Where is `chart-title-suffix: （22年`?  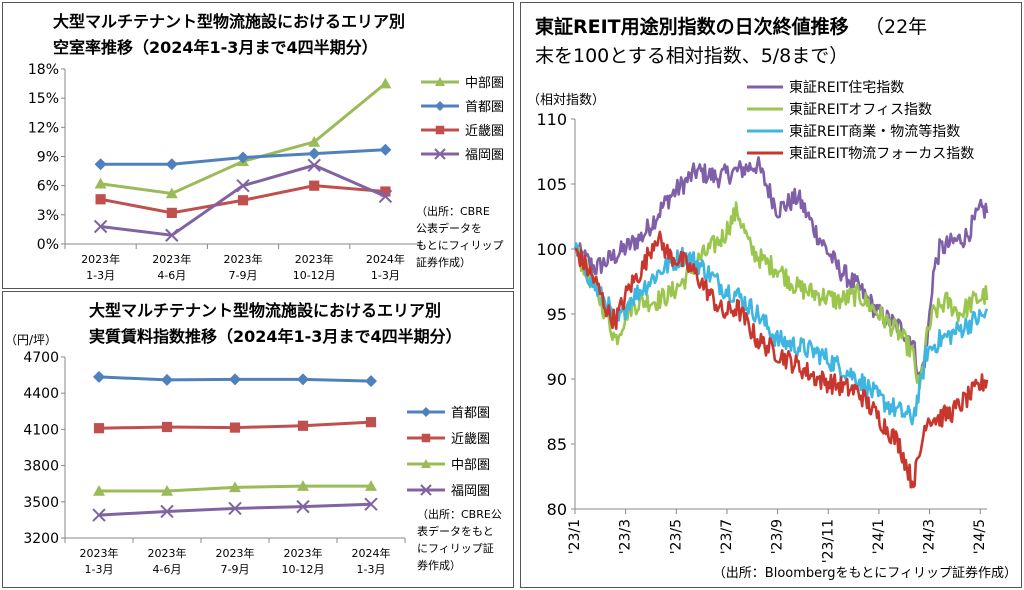
chart-title-suffix: （22年 is located at coordinates (896, 27).